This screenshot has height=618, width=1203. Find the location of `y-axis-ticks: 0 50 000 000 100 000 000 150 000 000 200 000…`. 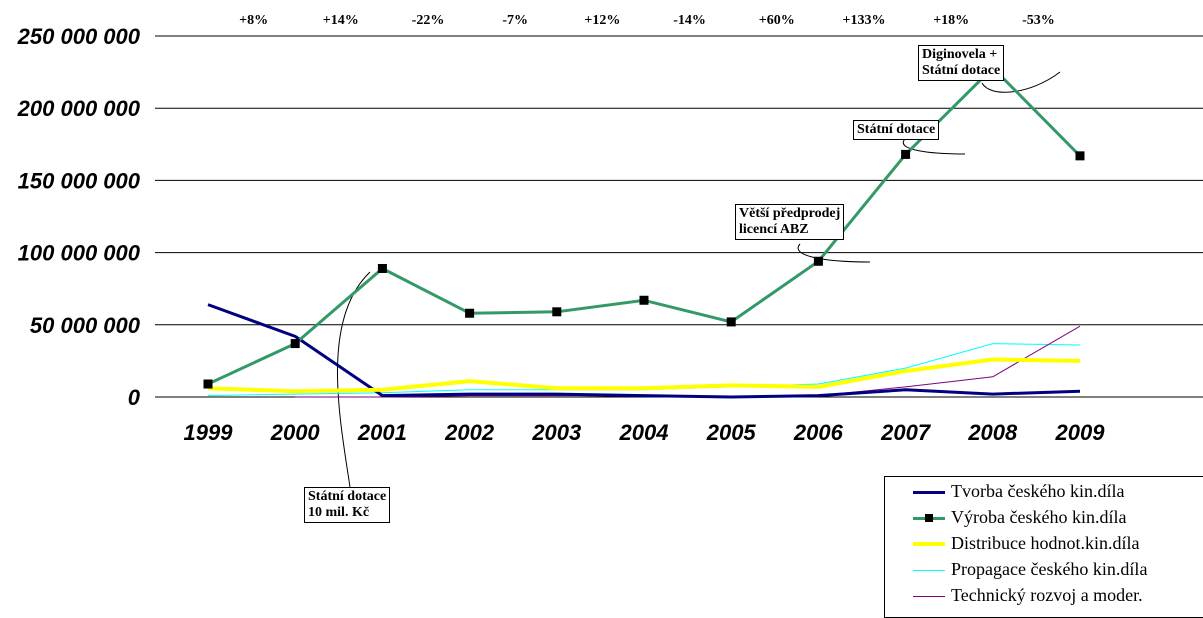

y-axis-ticks: 0 50 000 000 100 000 000 150 000 000 200 000… is located at coordinates (79, 217).